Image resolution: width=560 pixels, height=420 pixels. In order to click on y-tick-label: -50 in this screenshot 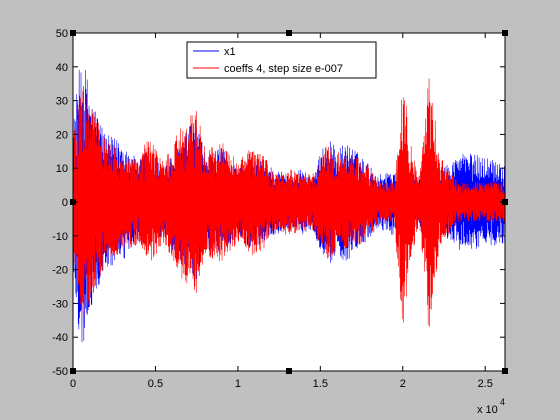, I will do `click(60, 372)`.